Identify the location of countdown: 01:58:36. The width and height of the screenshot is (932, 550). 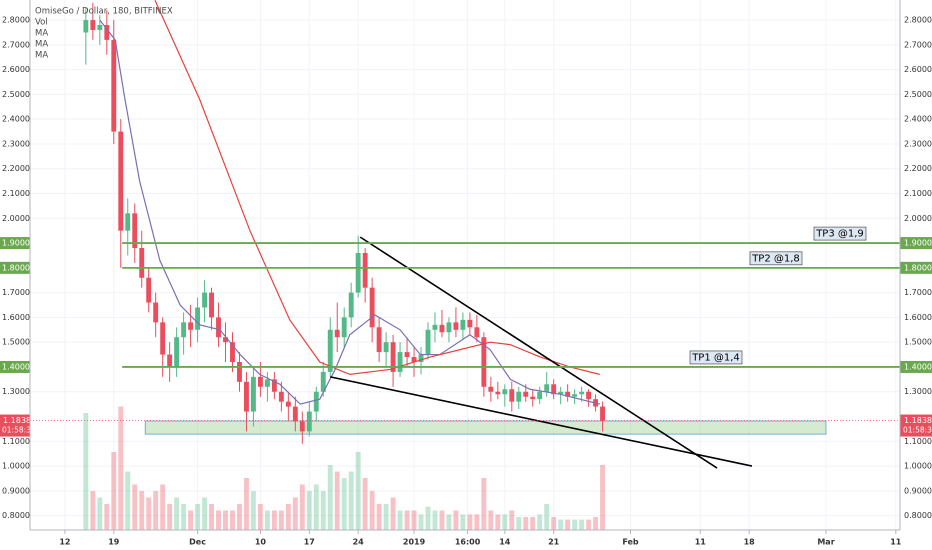
(19, 430).